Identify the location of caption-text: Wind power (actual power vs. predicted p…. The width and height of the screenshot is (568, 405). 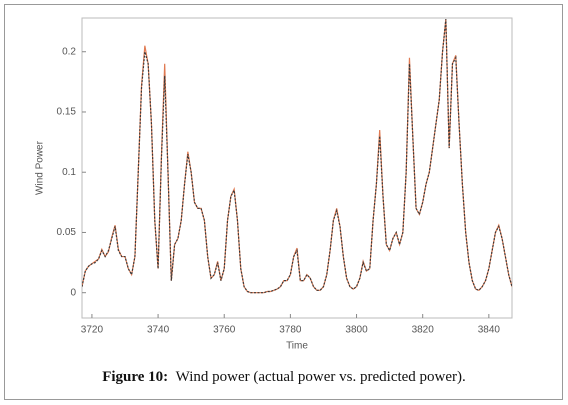
(321, 377).